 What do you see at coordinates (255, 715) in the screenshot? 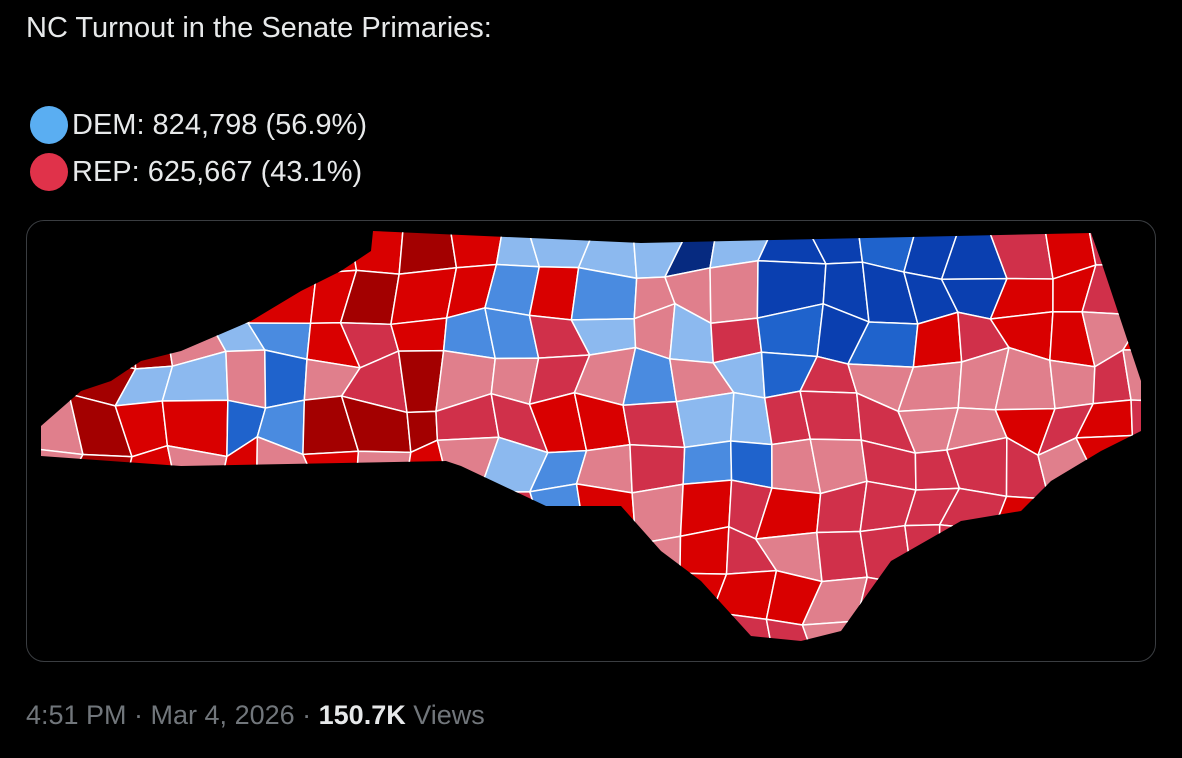
I see `post-meta: 4:51 PM · Mar 4, 2026 · 150.7K Views` at bounding box center [255, 715].